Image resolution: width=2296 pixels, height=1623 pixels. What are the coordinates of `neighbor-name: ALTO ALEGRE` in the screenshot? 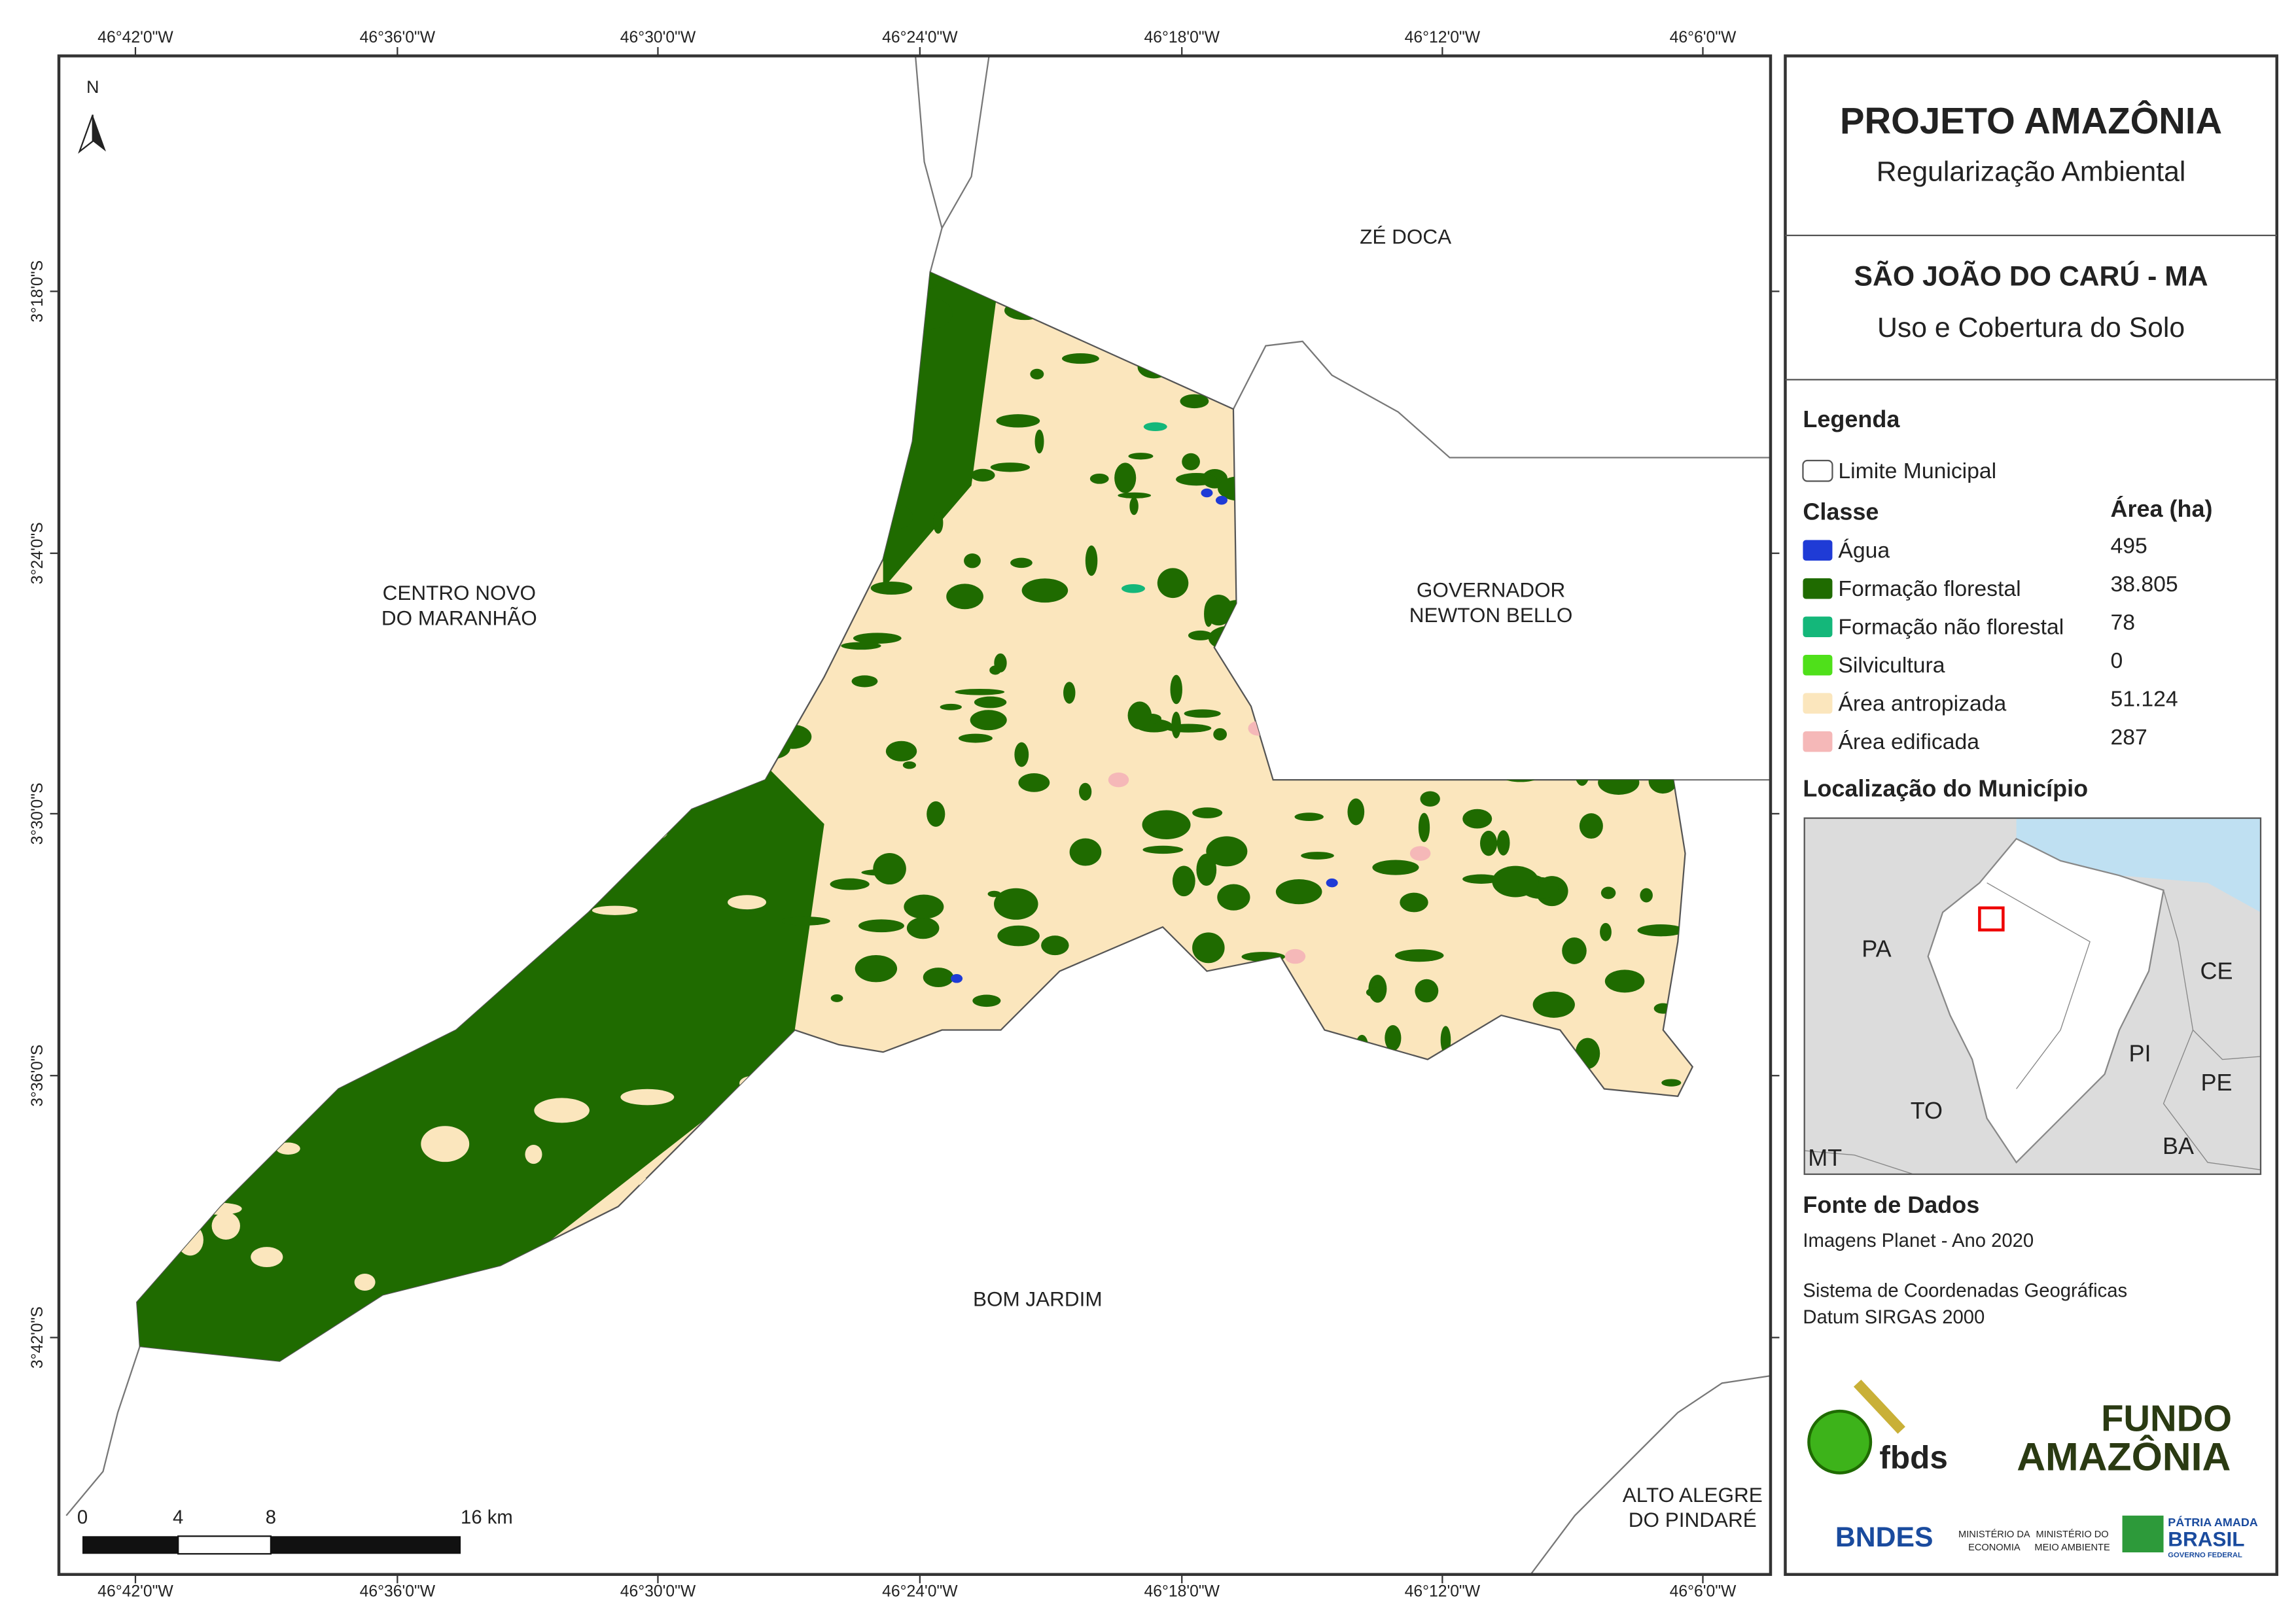 It's located at (1693, 1495).